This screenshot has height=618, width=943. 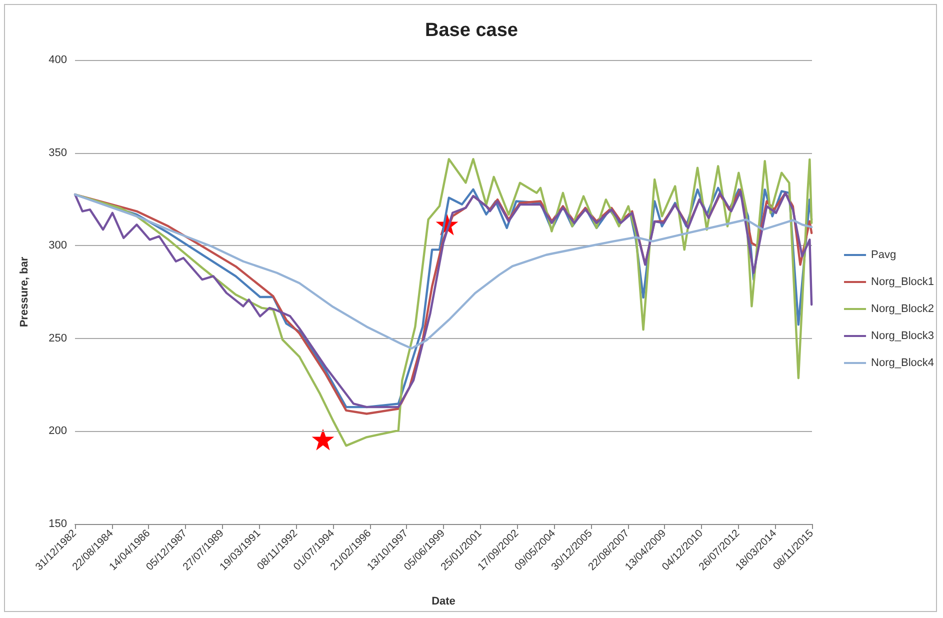 What do you see at coordinates (902, 336) in the screenshot?
I see `legend-label: Norg_Block3` at bounding box center [902, 336].